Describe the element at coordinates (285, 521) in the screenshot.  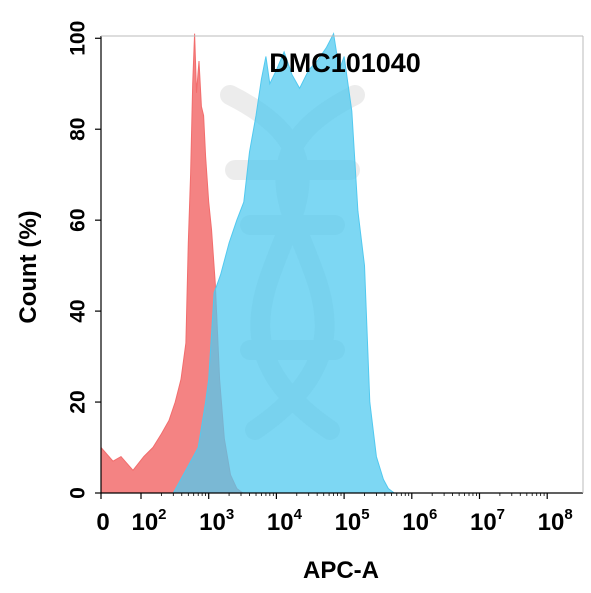
I see `x-tick-label: 10⁴` at that location.